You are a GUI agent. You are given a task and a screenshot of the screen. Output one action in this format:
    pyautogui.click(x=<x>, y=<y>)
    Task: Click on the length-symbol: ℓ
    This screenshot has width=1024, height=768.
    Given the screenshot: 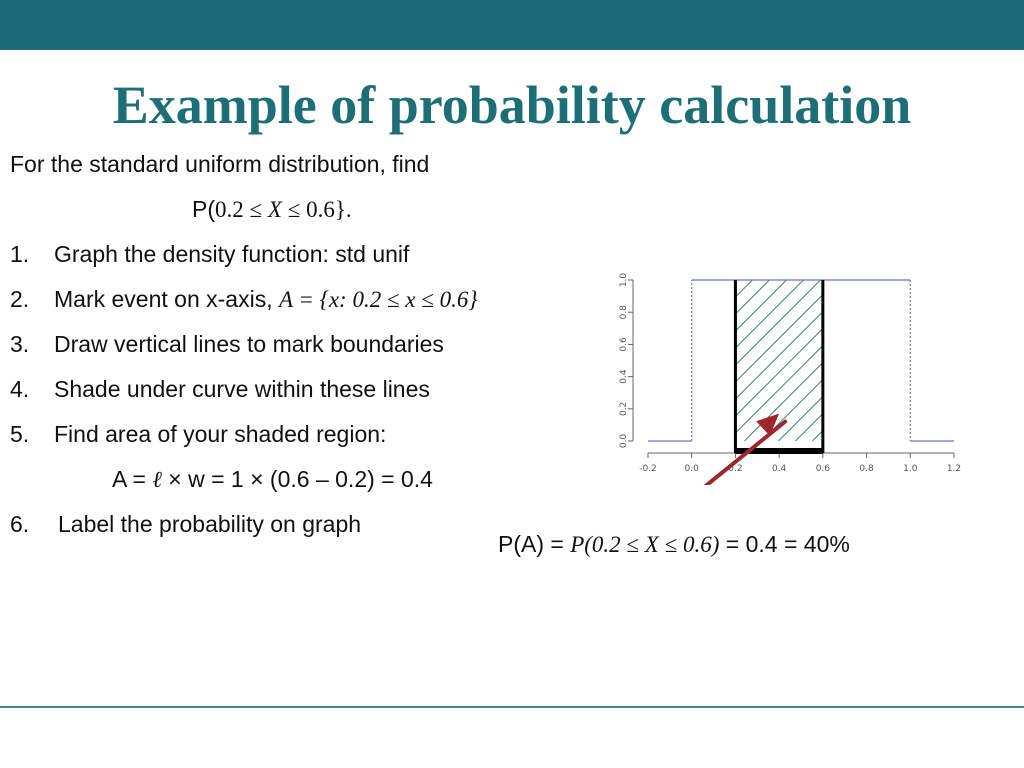 What is the action you would take?
    pyautogui.click(x=157, y=479)
    